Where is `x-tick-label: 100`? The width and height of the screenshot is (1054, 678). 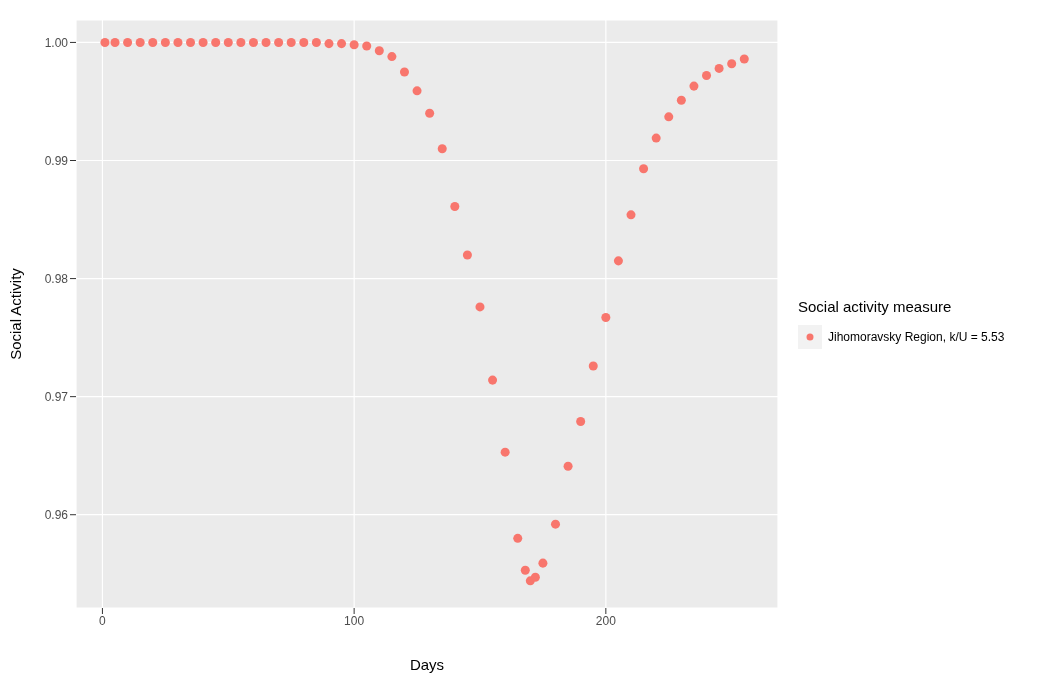
x-tick-label: 100 is located at coordinates (354, 620).